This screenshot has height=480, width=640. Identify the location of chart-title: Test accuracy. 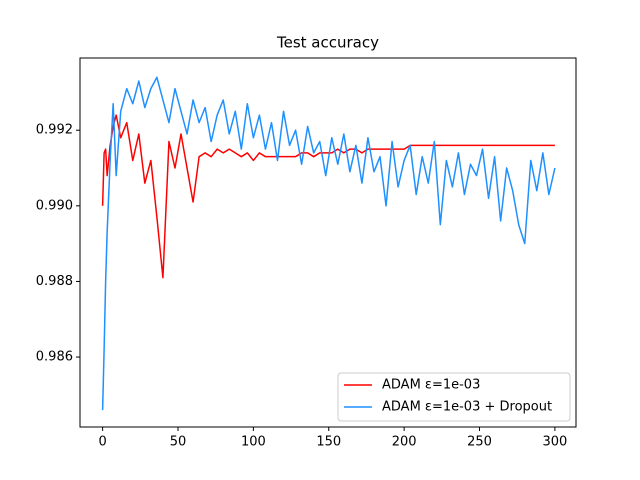
(327, 43).